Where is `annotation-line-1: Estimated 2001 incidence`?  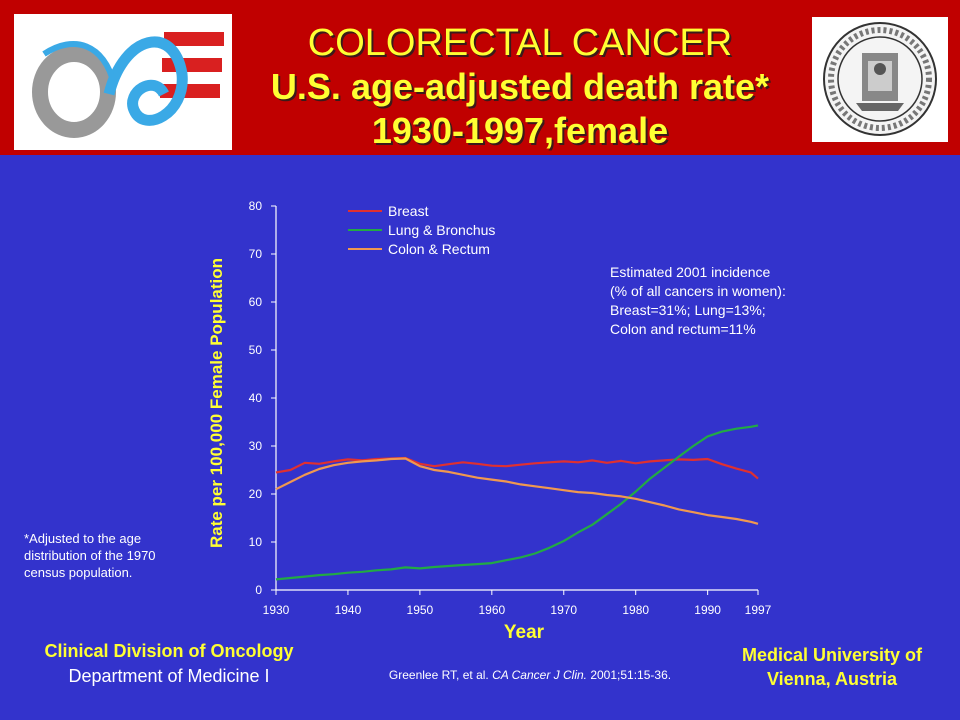 annotation-line-1: Estimated 2001 incidence is located at coordinates (690, 272).